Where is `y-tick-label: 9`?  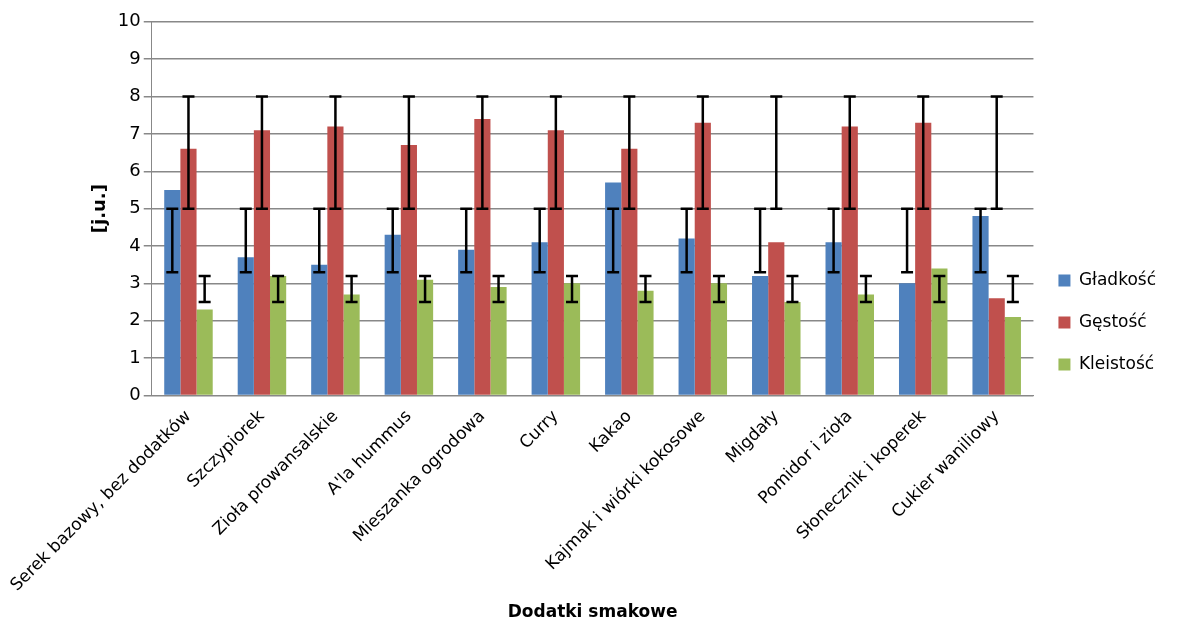 y-tick-label: 9 is located at coordinates (135, 57).